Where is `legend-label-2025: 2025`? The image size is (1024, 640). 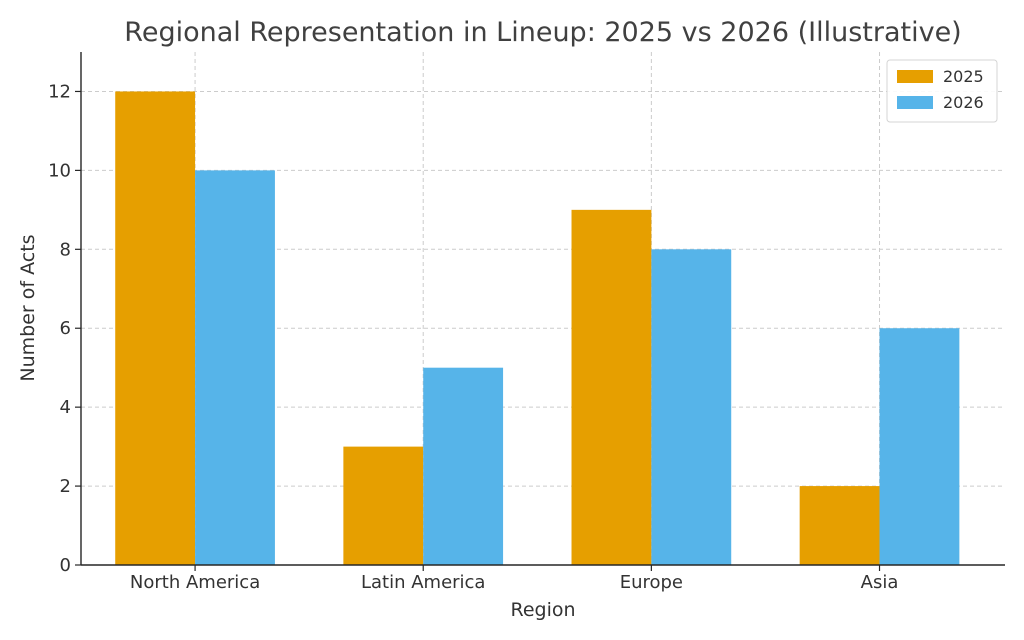 legend-label-2025: 2025 is located at coordinates (963, 76).